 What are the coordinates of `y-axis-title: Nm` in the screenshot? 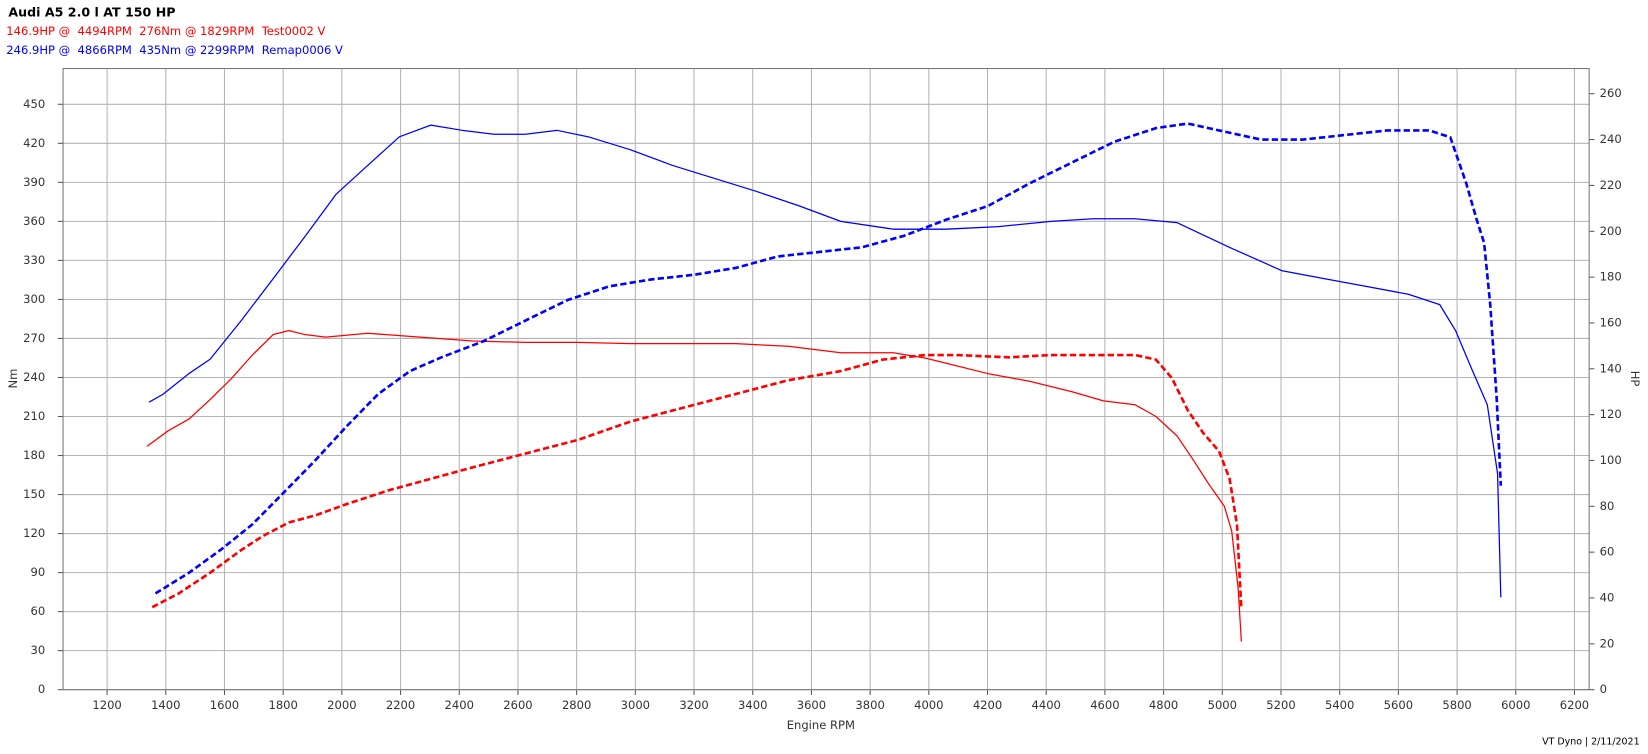 It's located at (13, 379).